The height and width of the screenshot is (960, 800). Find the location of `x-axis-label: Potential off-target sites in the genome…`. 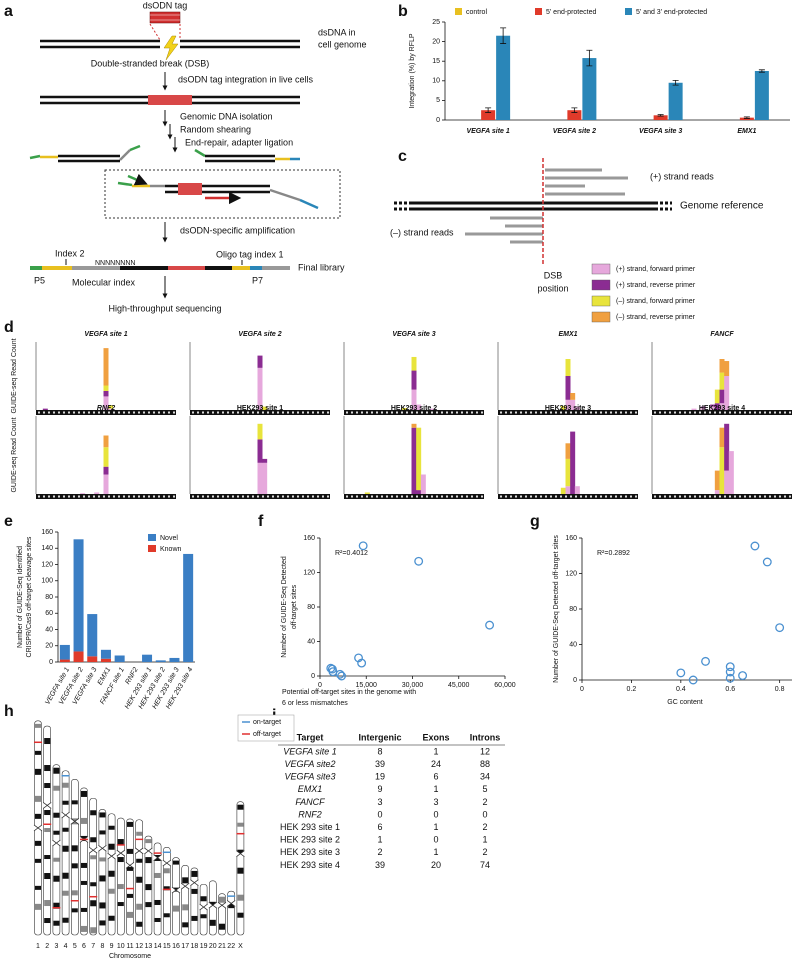

x-axis-label: Potential off-target sites in the genome… is located at coordinates (349, 692).